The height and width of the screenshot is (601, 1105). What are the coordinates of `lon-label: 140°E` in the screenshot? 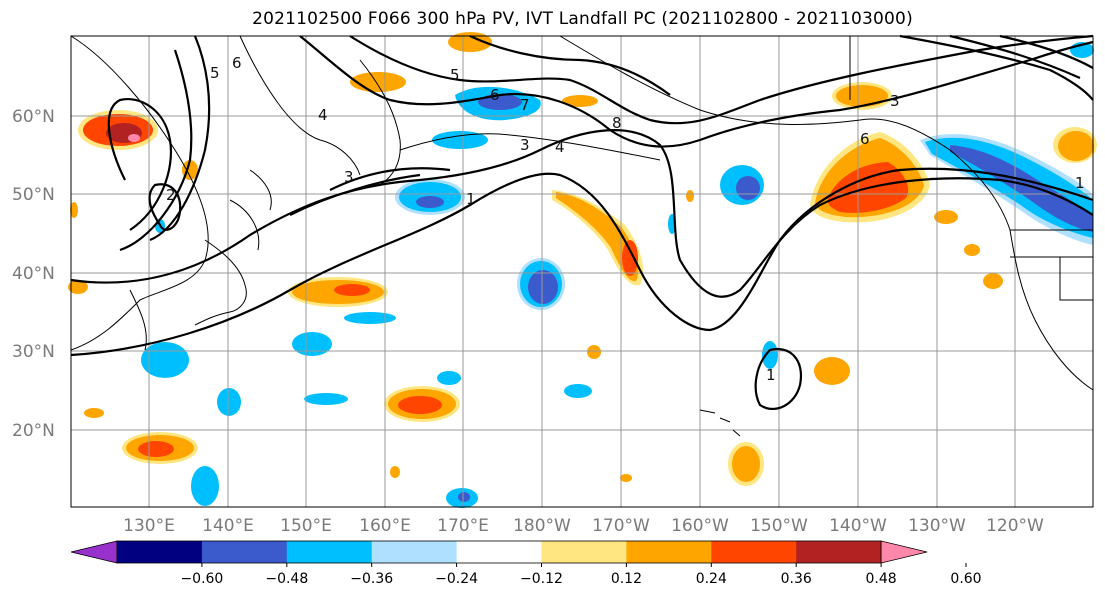 It's located at (228, 526).